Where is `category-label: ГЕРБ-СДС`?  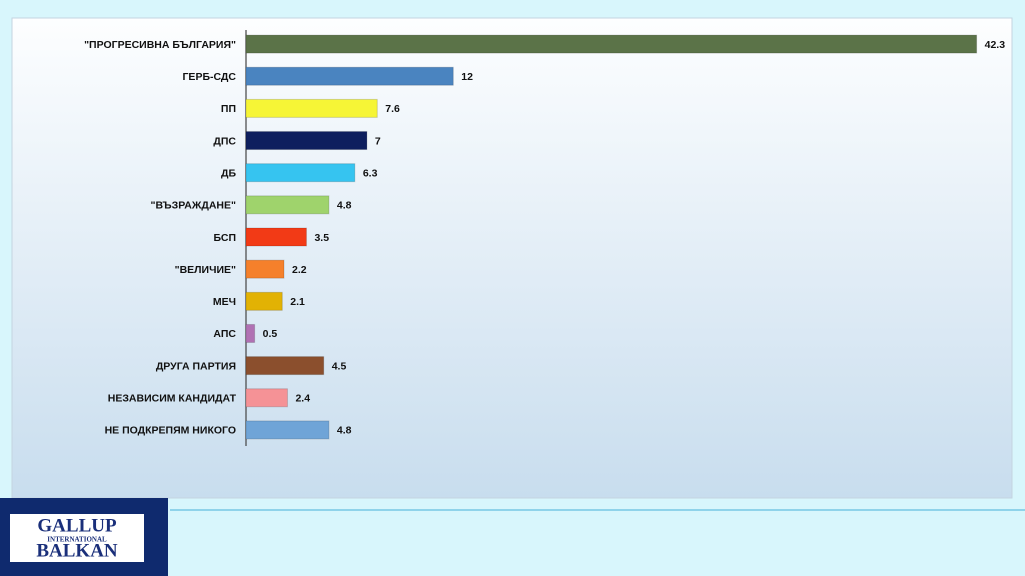 category-label: ГЕРБ-СДС is located at coordinates (209, 77).